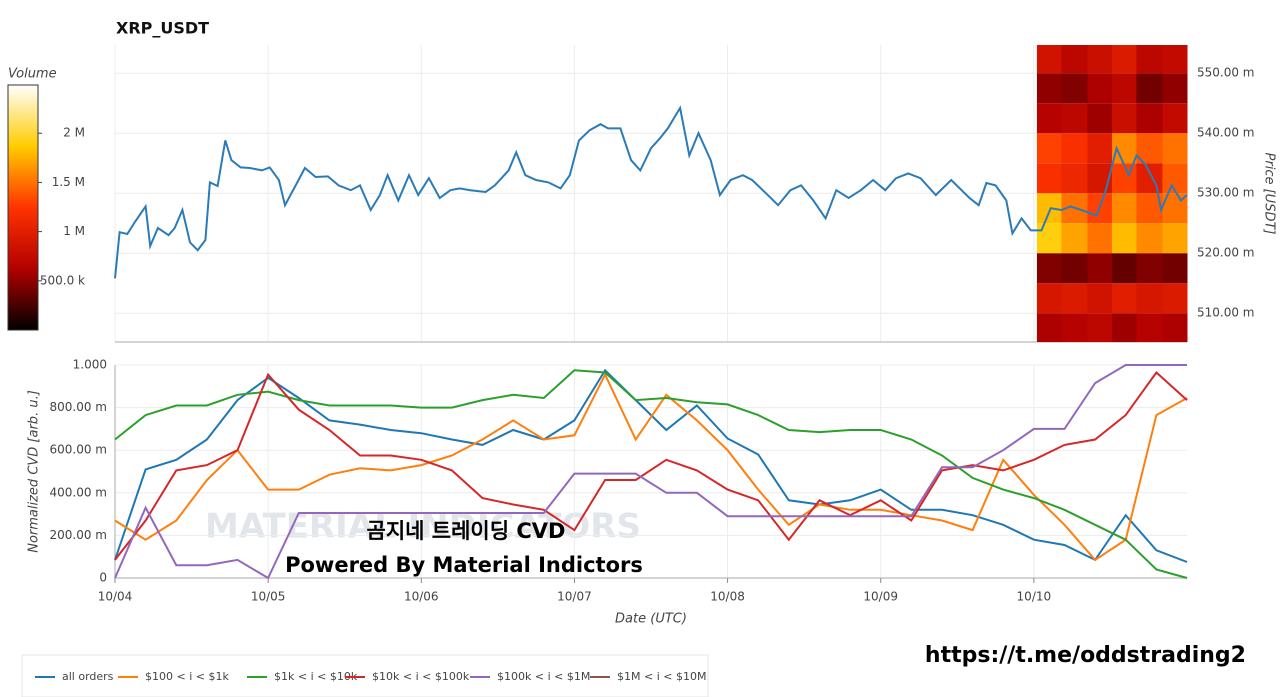 The height and width of the screenshot is (697, 1280). What do you see at coordinates (79, 535) in the screenshot?
I see `y-tick-label: 200.00 m` at bounding box center [79, 535].